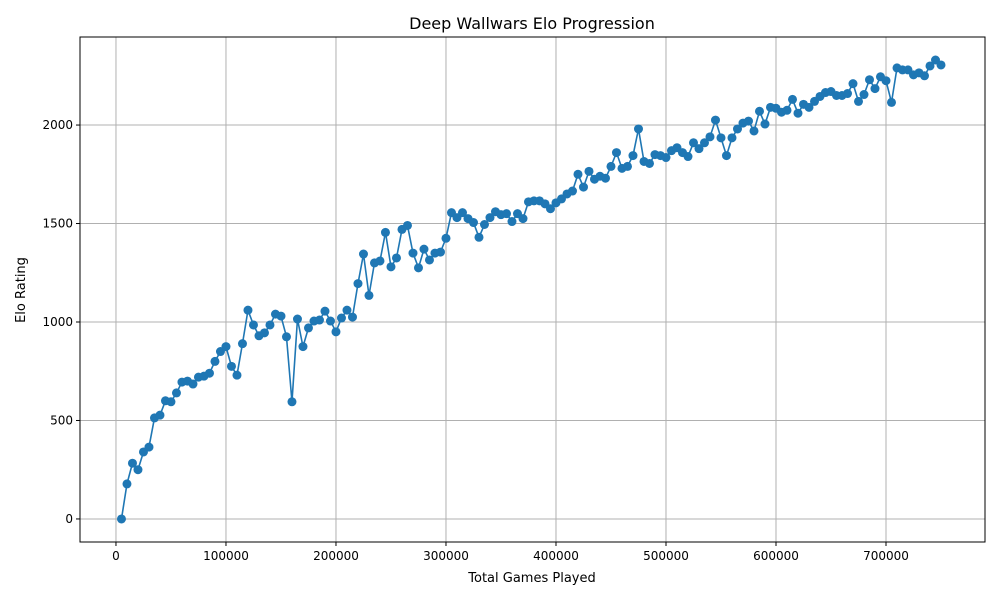 The width and height of the screenshot is (1000, 604). What do you see at coordinates (446, 556) in the screenshot?
I see `x-tick-label: 300000` at bounding box center [446, 556].